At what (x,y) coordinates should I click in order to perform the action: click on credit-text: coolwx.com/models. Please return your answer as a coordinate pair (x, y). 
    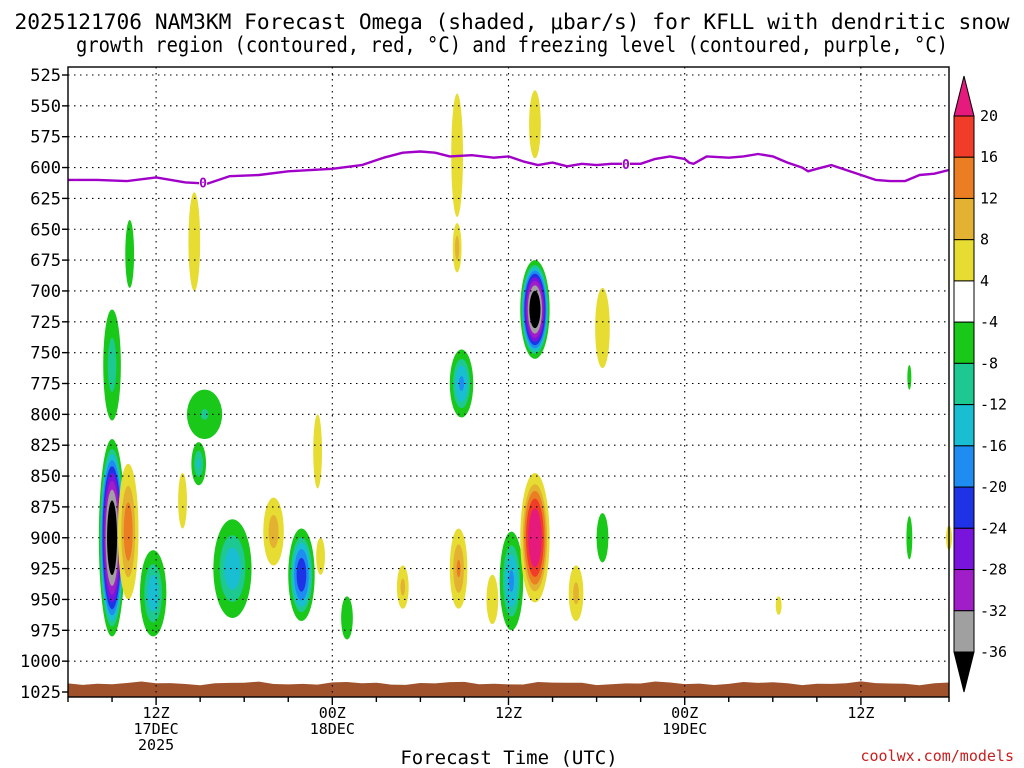
    Looking at the image, I should click on (937, 756).